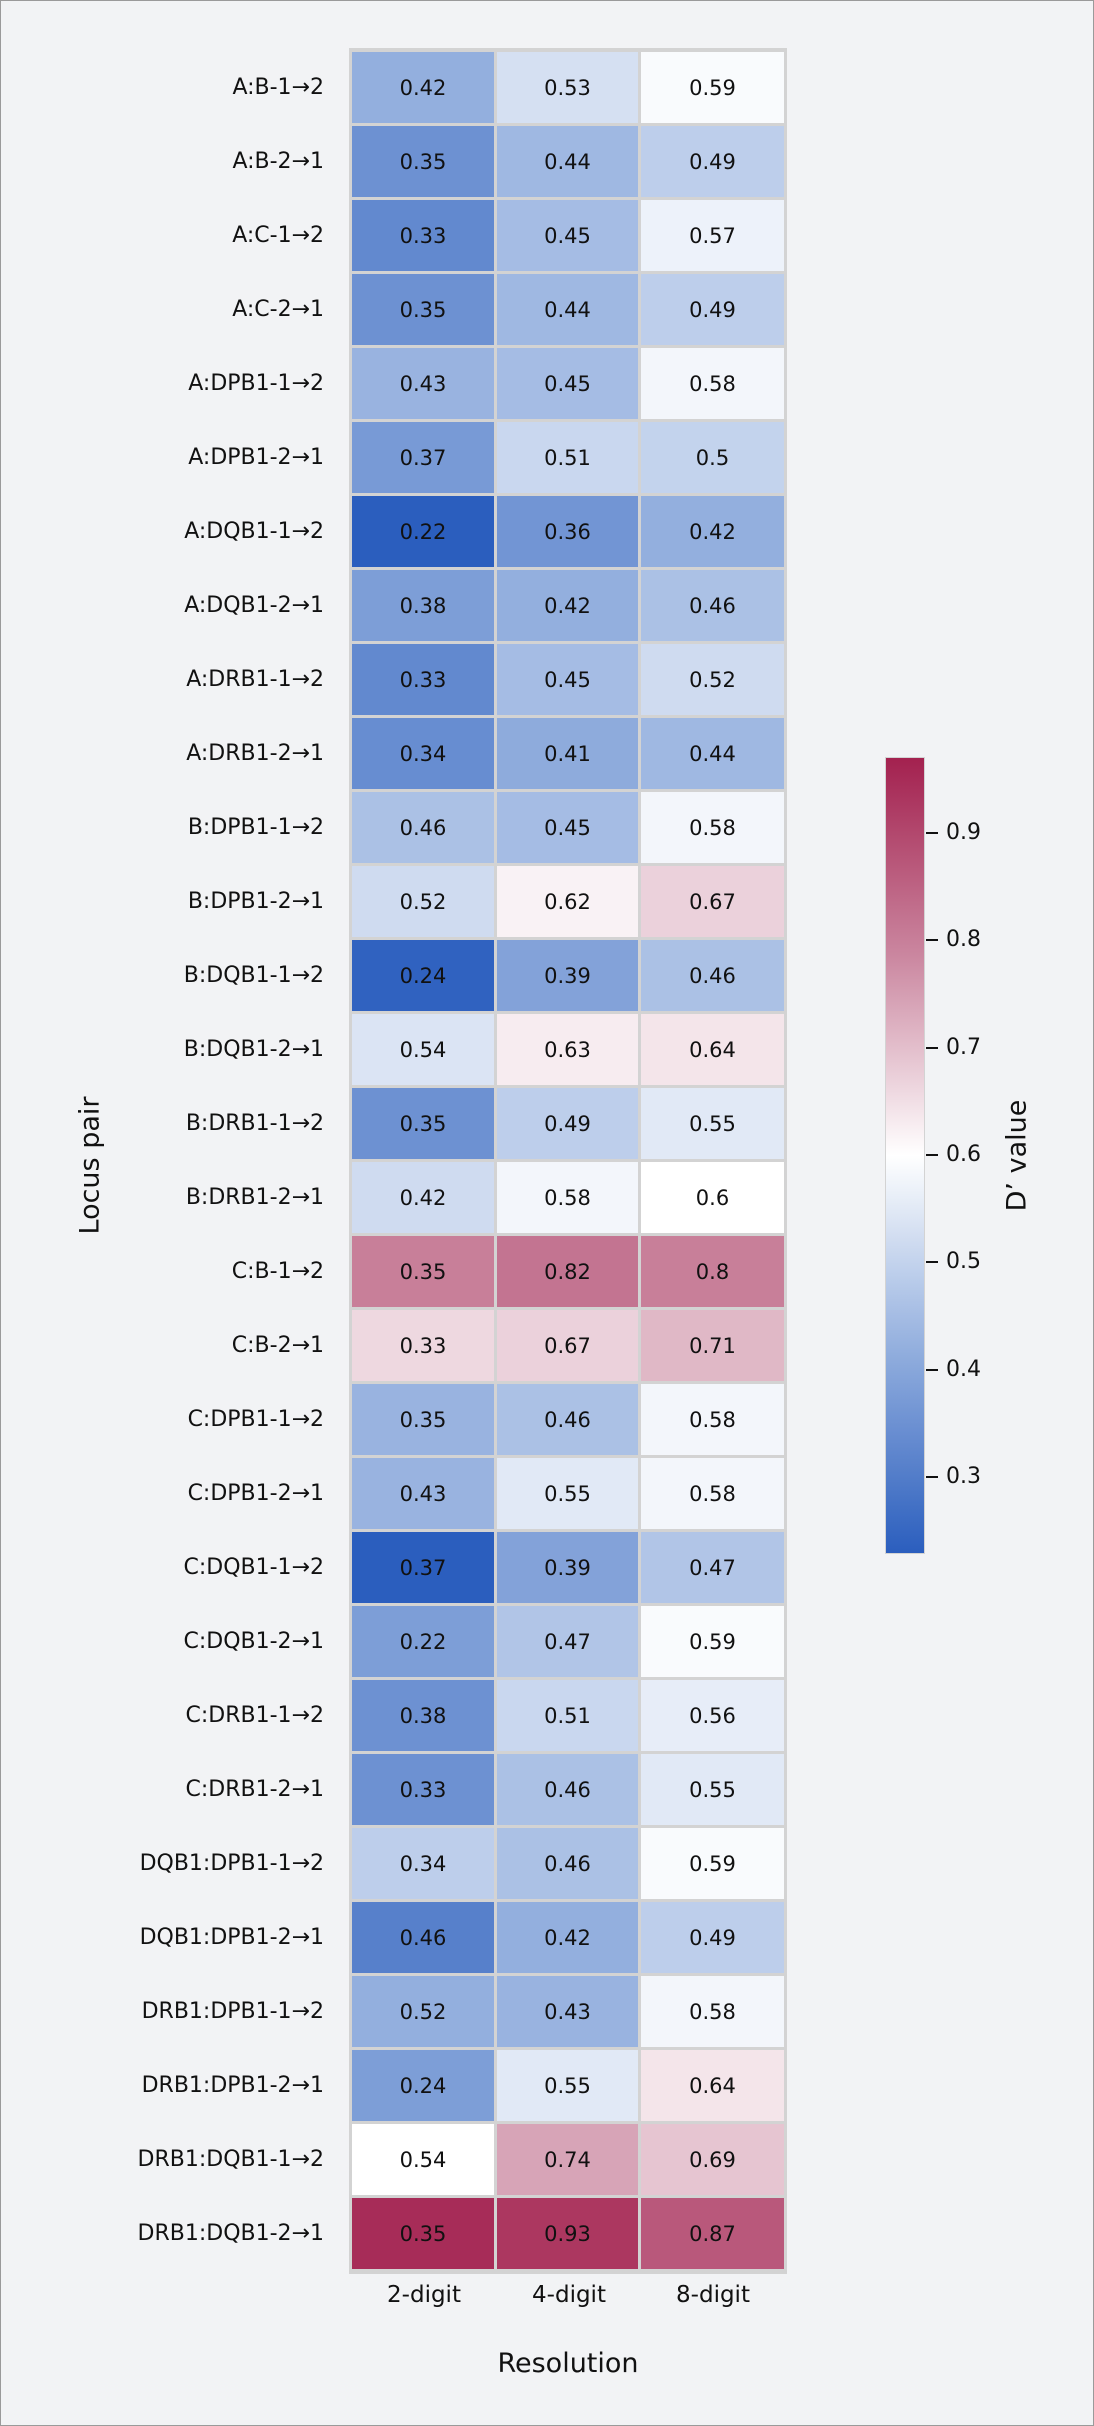 The image size is (1094, 2426). Describe the element at coordinates (232, 2011) in the screenshot. I see `row-label: DRB1:DPB1-1→2` at that location.